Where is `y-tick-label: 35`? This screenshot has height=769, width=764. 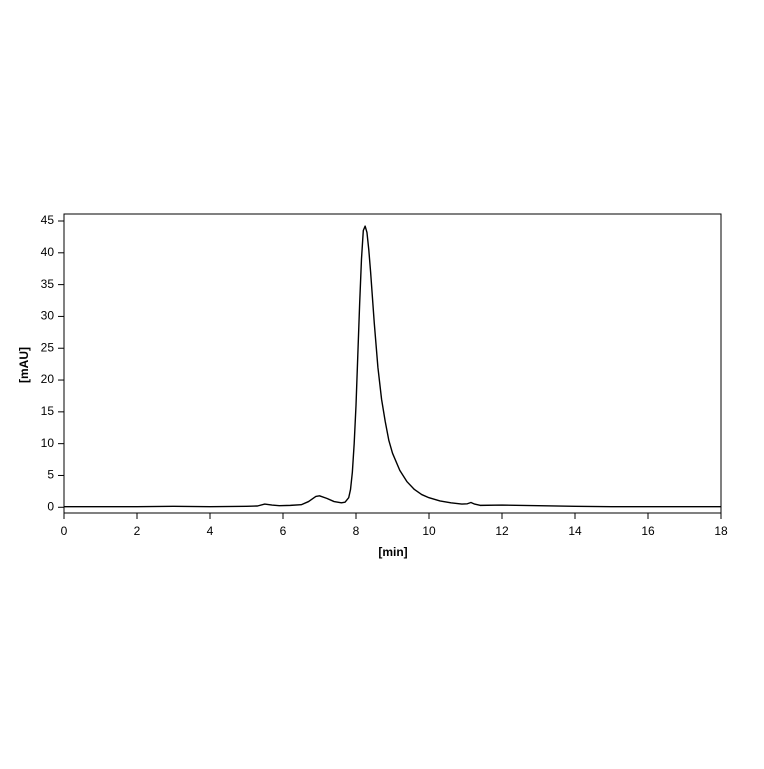
y-tick-label: 35 is located at coordinates (48, 284).